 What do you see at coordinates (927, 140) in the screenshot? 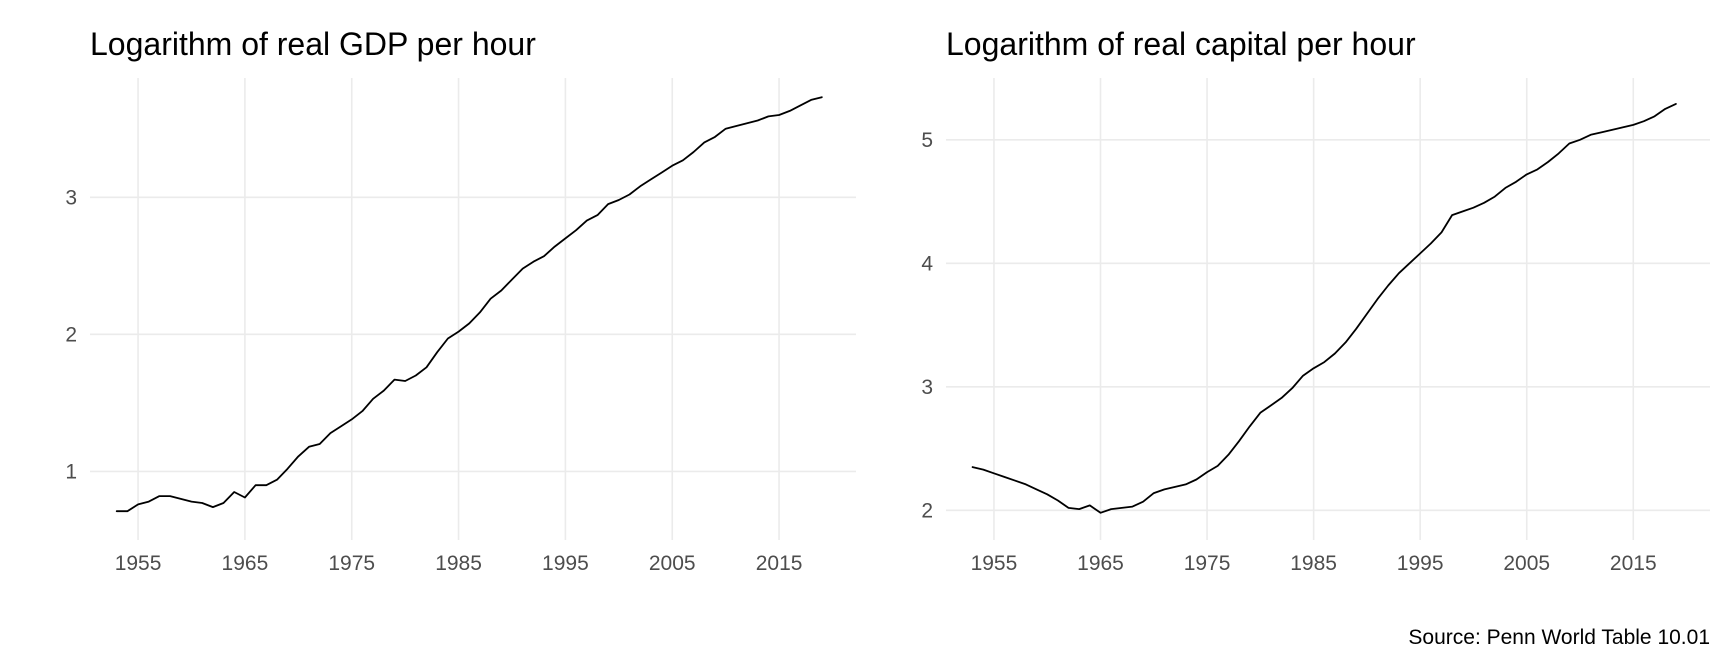
I see `y-tick-label: 5` at bounding box center [927, 140].